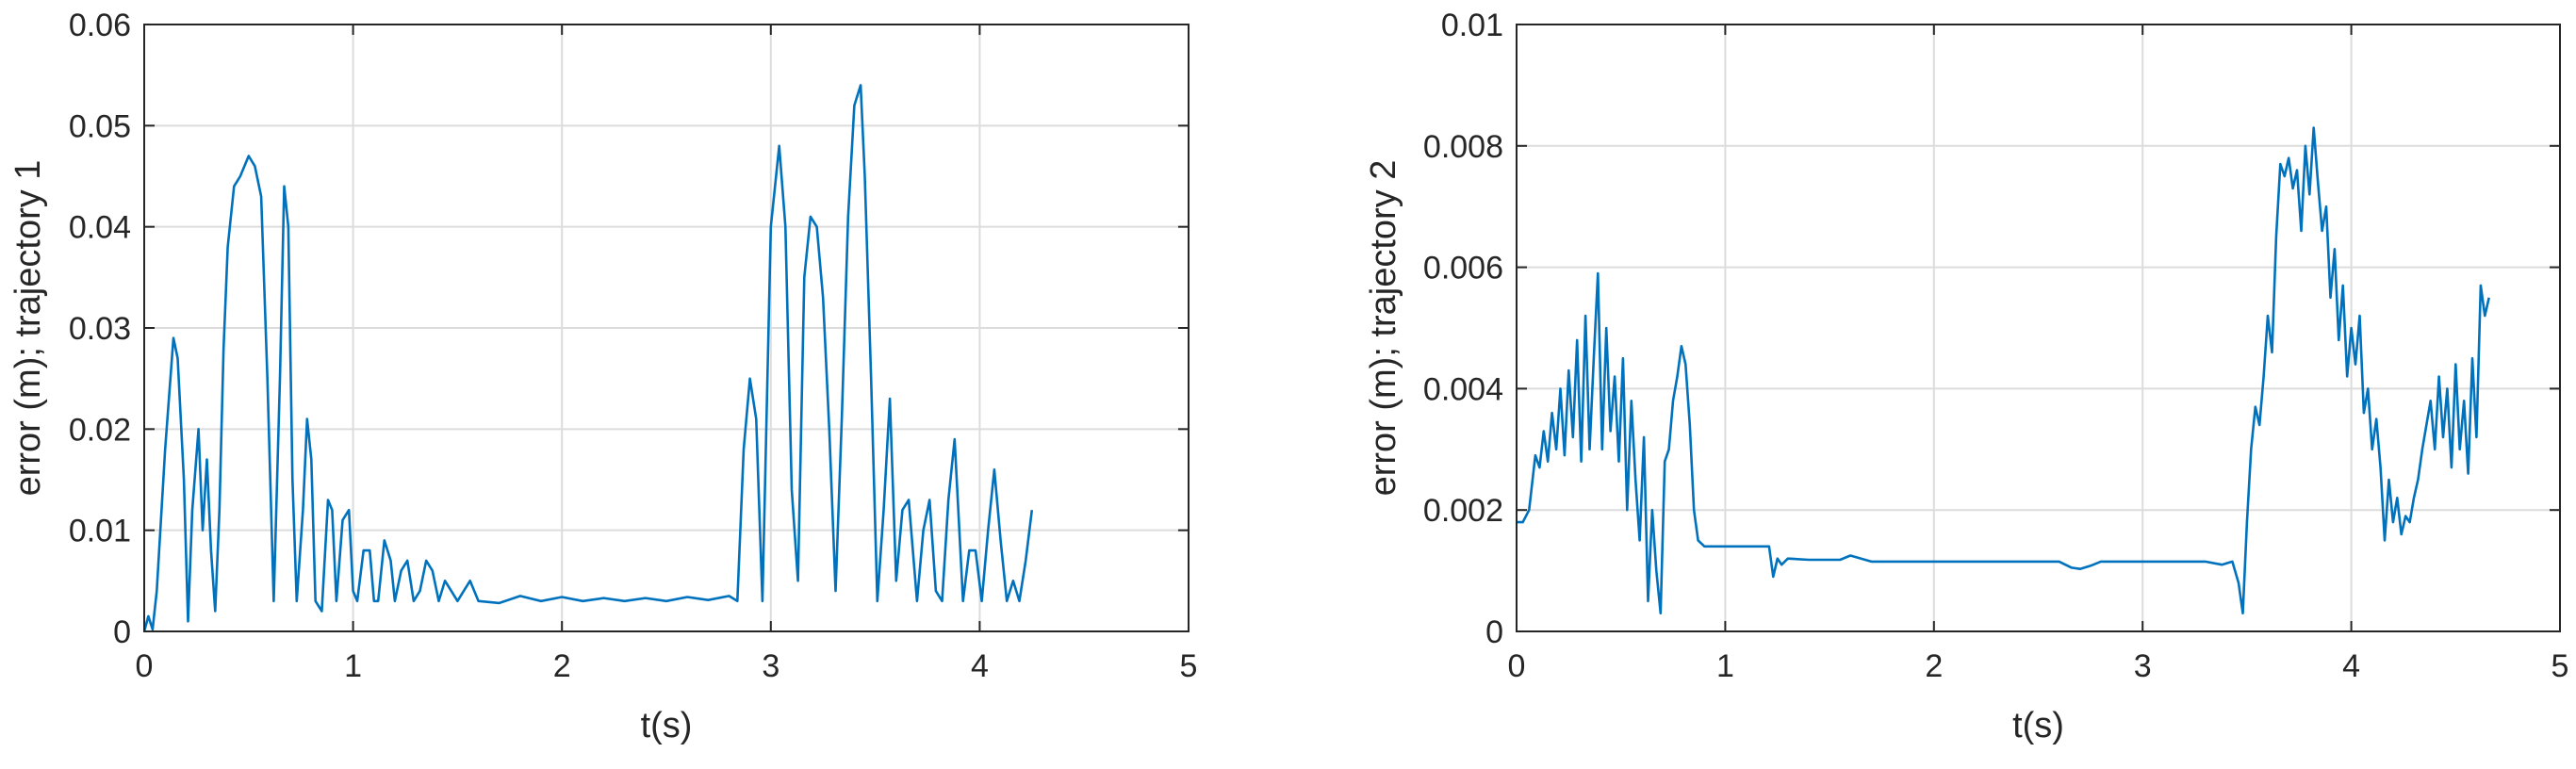  I want to click on y-tick-label: 0.02, so click(100, 430).